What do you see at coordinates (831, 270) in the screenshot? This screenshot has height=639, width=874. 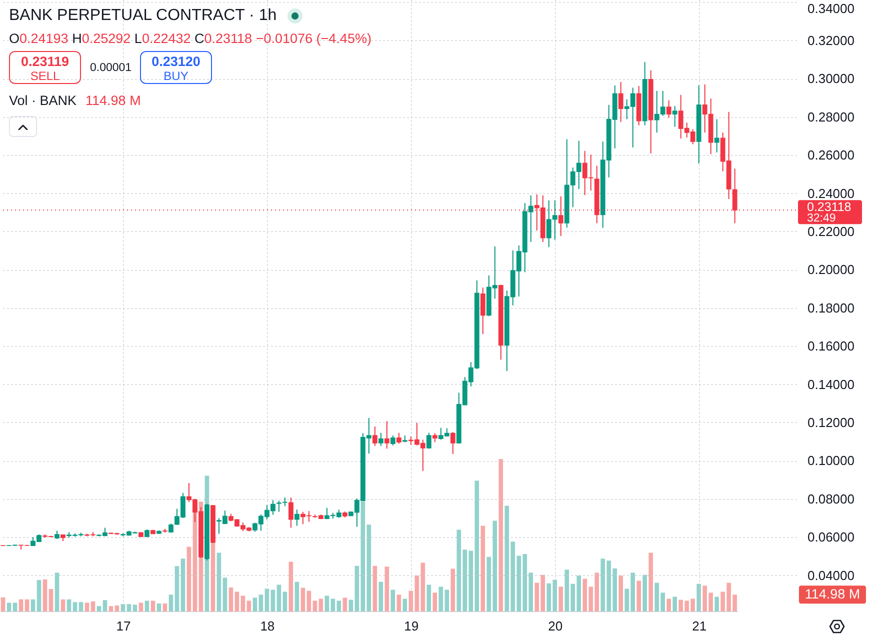 I see `y-tick-label: 0.20000` at bounding box center [831, 270].